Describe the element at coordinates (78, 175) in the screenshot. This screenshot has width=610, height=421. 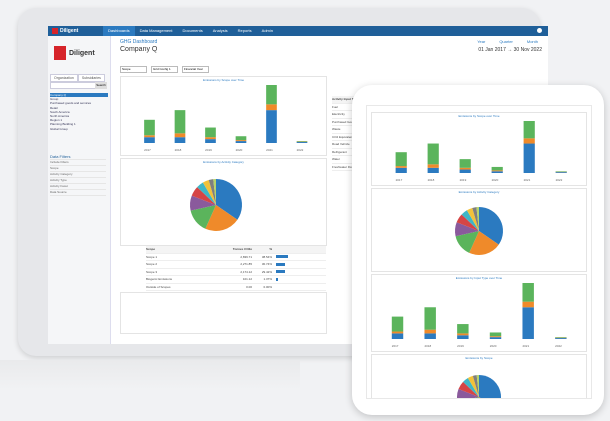
I see `filter-item: Activity Category` at that location.